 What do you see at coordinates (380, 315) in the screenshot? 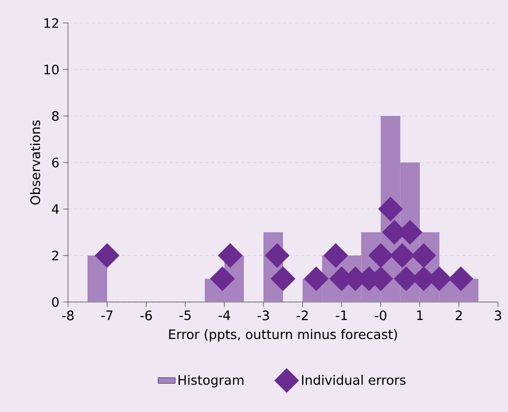
I see `x-tick-label: -0` at bounding box center [380, 315].